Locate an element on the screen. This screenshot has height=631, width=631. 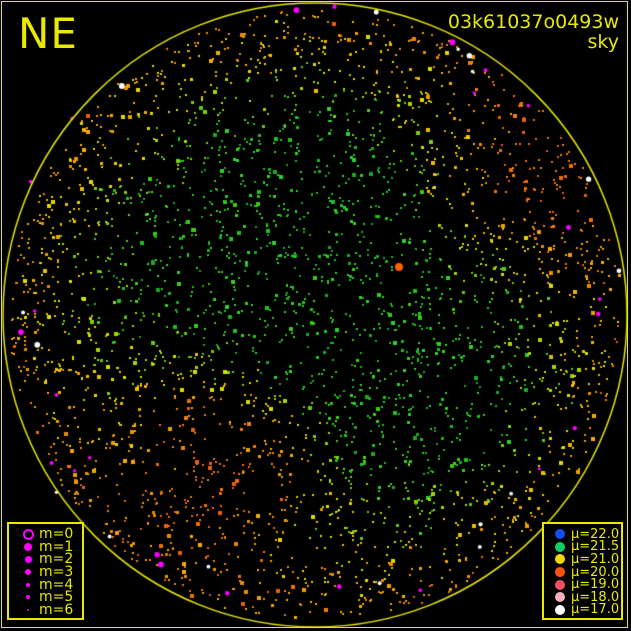
magnitude-legend: m=0 m=1 m=2 m=3 m=4 m=5 m=6 is located at coordinates (45, 571).